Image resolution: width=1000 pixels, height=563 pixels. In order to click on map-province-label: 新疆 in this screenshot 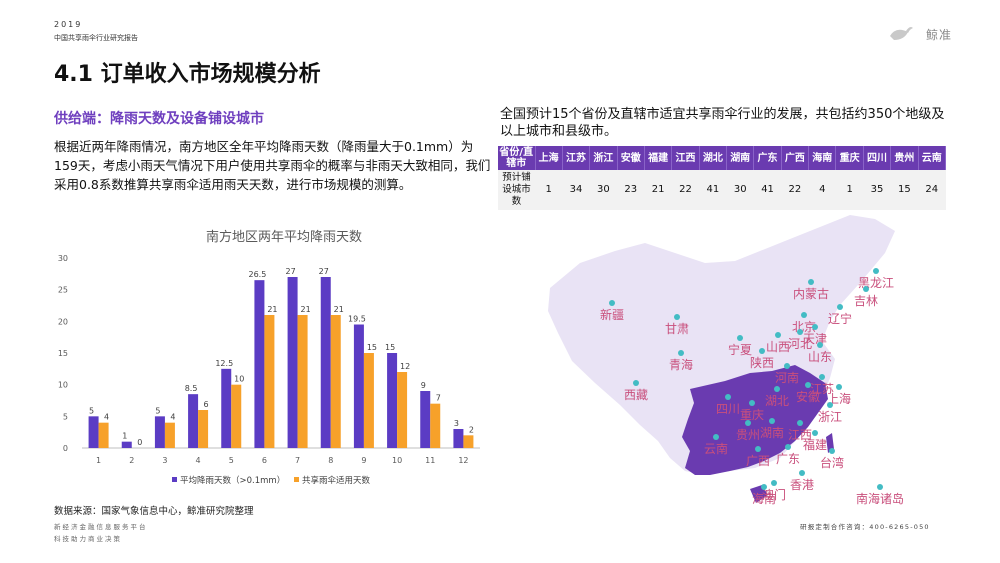, I will do `click(612, 314)`.